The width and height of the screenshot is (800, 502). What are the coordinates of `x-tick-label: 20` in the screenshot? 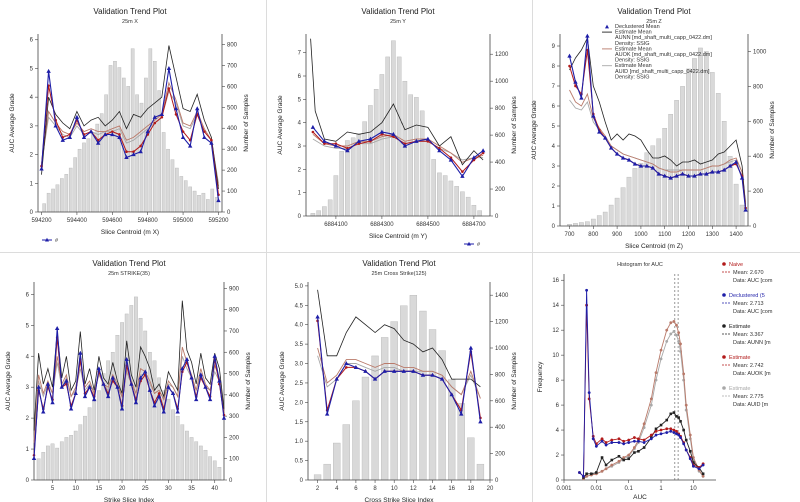 It's located at (122, 489).